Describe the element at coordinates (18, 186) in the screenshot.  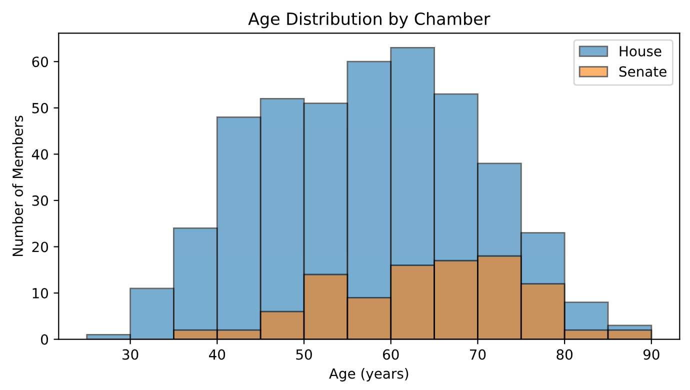
I see `y-axis-title: Number of Members` at that location.